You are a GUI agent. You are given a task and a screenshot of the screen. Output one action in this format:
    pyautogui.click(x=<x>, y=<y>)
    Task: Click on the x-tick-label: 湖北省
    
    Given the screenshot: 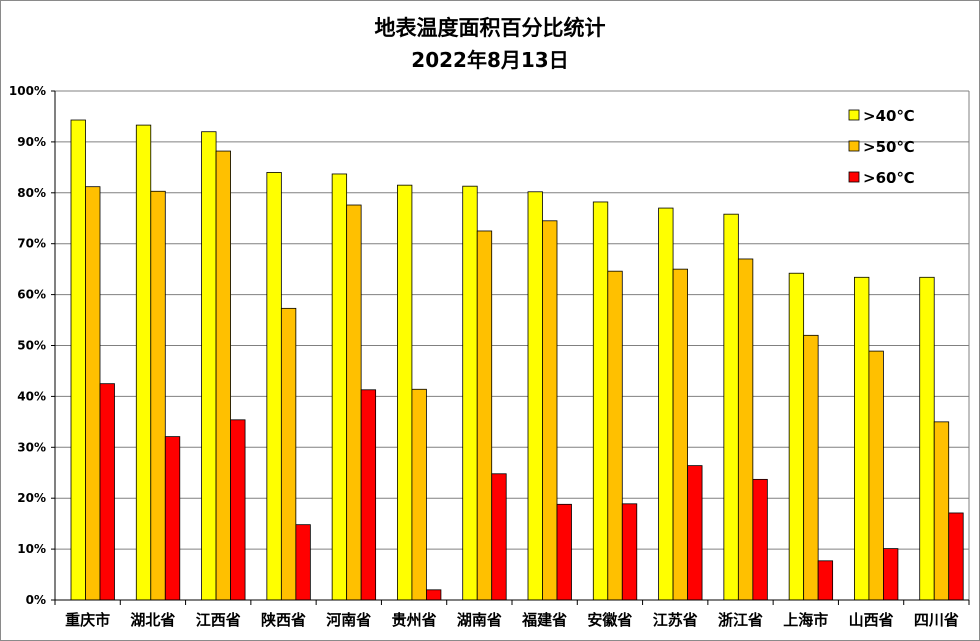 What is the action you would take?
    pyautogui.click(x=152, y=620)
    